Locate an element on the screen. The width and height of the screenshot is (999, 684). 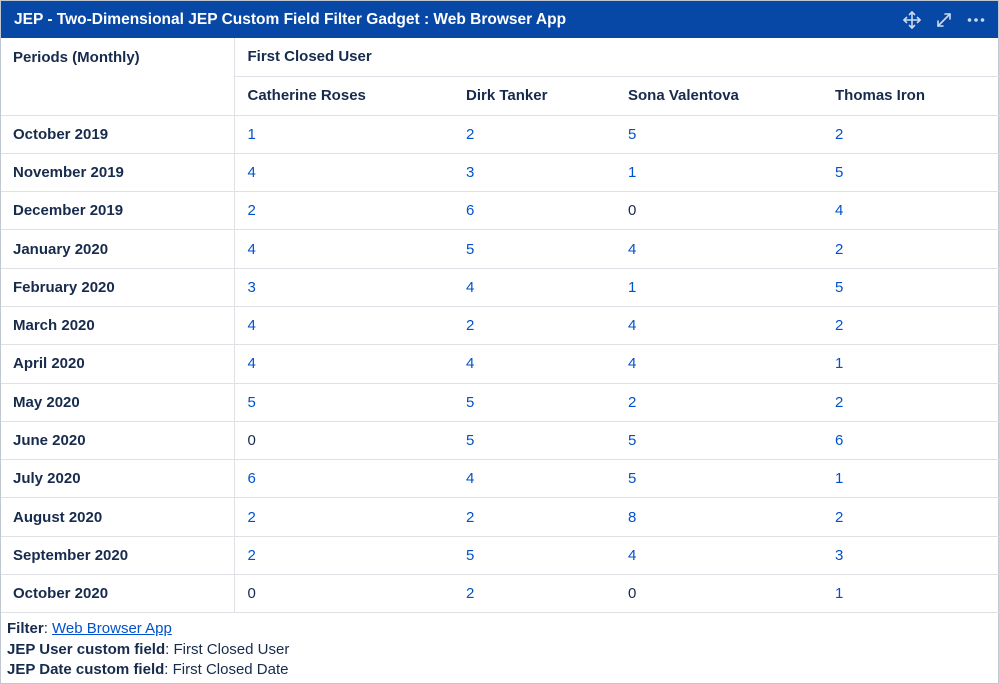
period-cell: November 2019 is located at coordinates (118, 173).